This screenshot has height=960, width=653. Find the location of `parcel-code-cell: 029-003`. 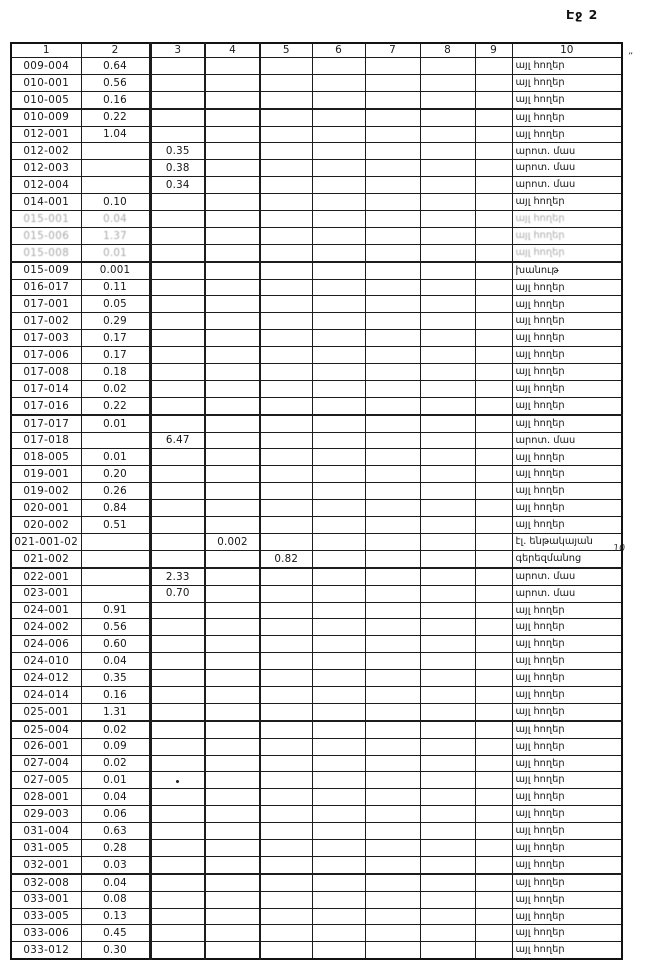

parcel-code-cell: 029-003 is located at coordinates (46, 814).